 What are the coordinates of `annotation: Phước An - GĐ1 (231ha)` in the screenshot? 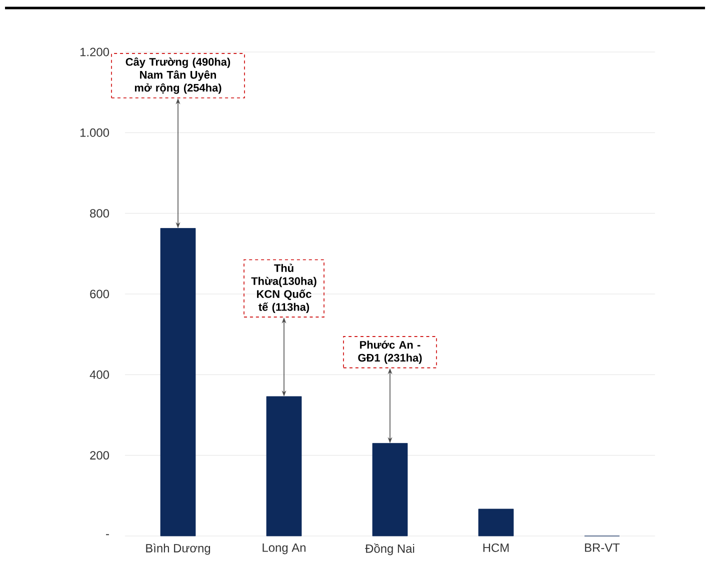 It's located at (390, 352).